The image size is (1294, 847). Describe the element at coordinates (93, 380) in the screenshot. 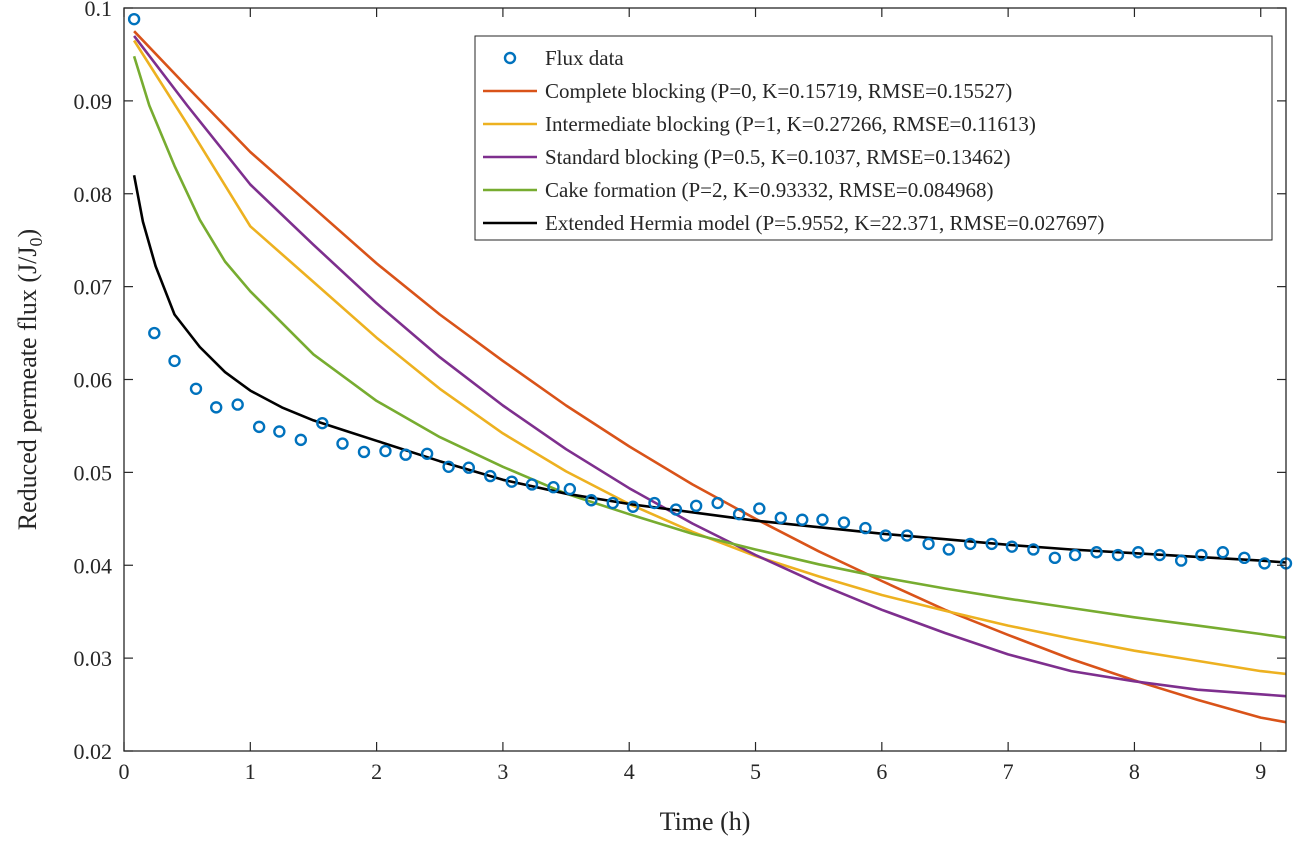

I see `y-tick-label: 0.06` at that location.